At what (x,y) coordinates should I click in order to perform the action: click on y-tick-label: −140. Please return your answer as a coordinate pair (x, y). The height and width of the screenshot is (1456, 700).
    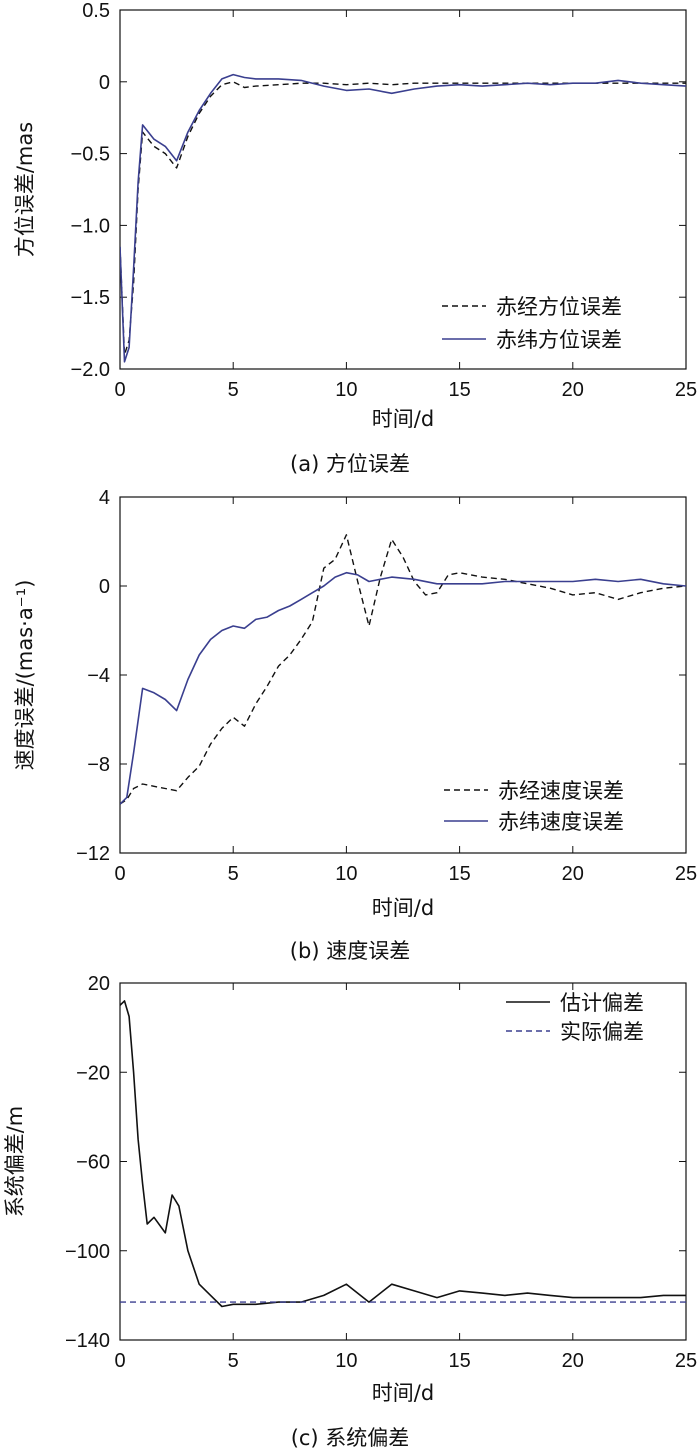
    Looking at the image, I should click on (87, 1341).